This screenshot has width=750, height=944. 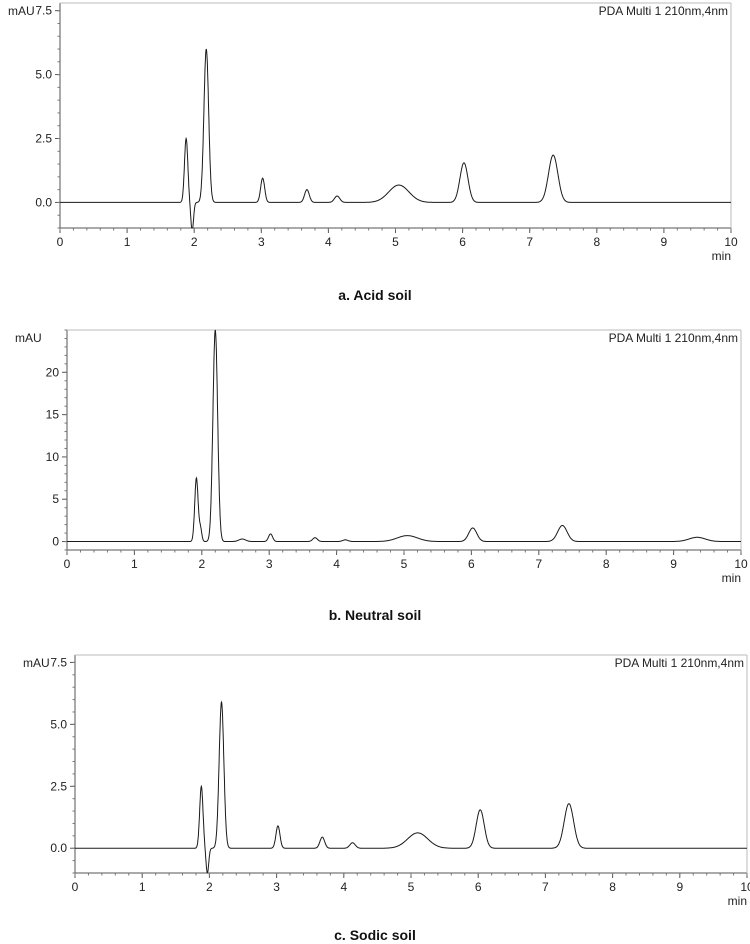 What do you see at coordinates (53, 457) in the screenshot?
I see `y-tick-label: 10` at bounding box center [53, 457].